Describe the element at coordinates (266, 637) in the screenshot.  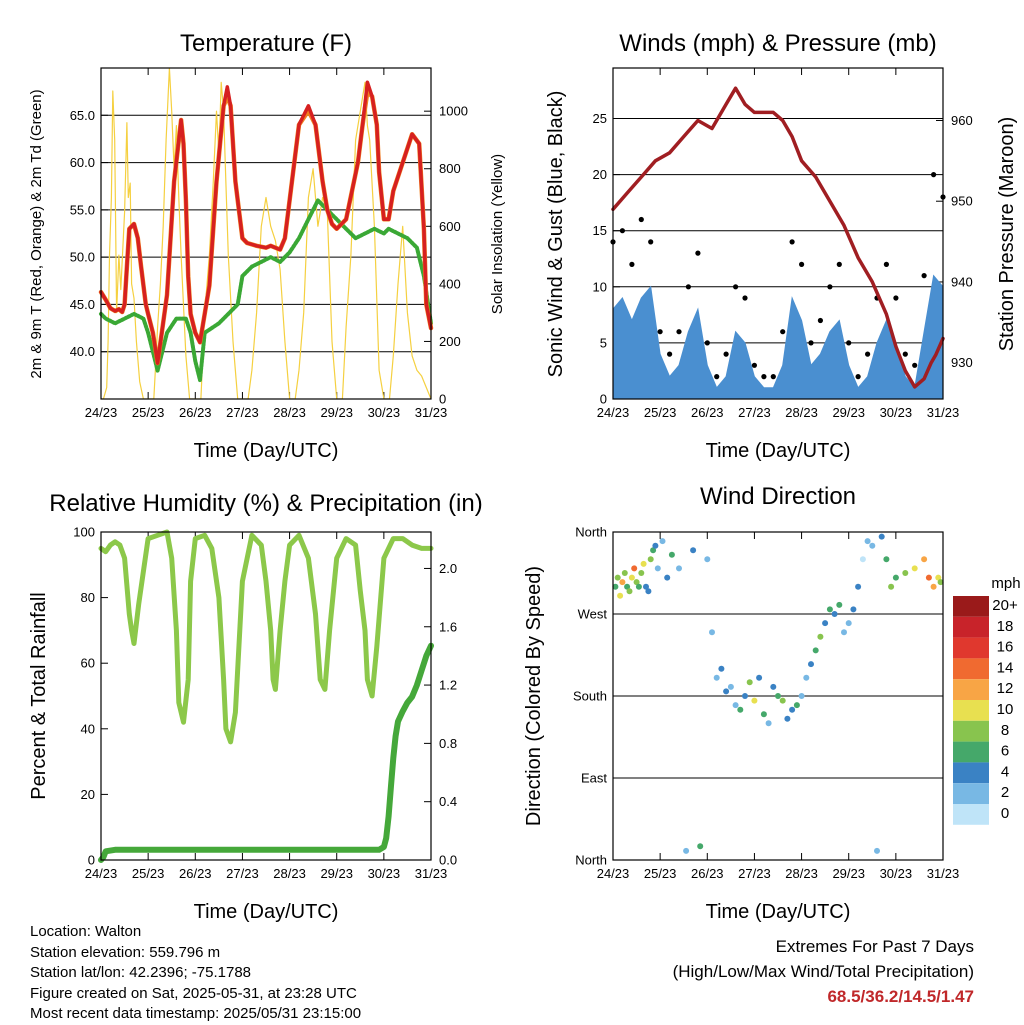
I see `relative-humidity-line` at that location.